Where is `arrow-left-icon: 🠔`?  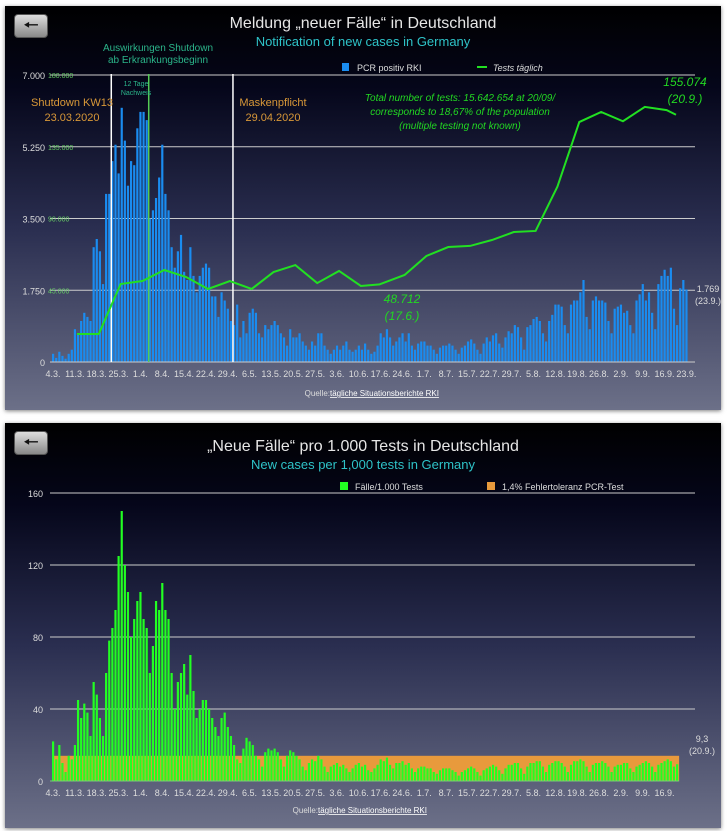 arrow-left-icon: 🠔 is located at coordinates (31, 442).